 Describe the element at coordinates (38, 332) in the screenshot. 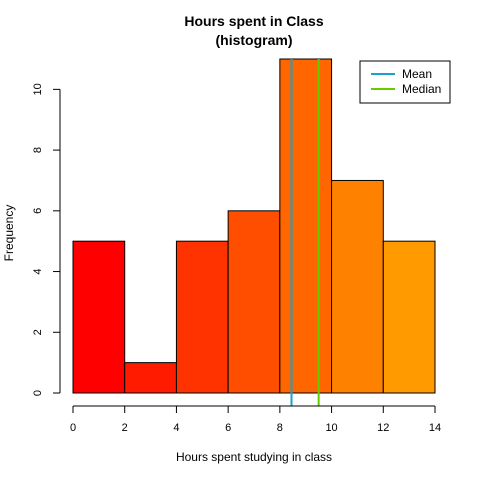

I see `y-tick-label-2: 2` at that location.